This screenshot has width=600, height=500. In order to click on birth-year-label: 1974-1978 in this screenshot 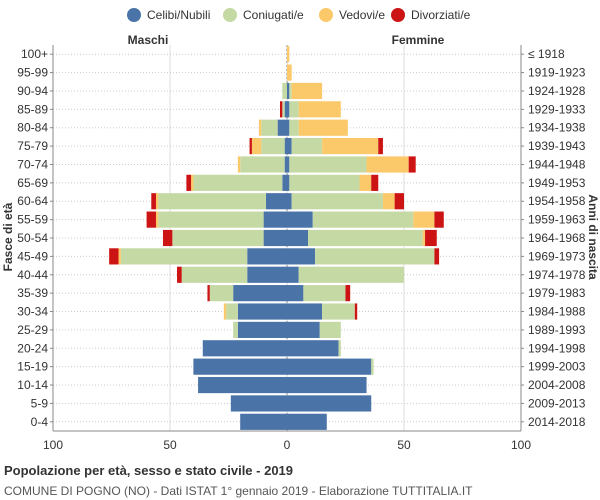, I will do `click(557, 275)`.